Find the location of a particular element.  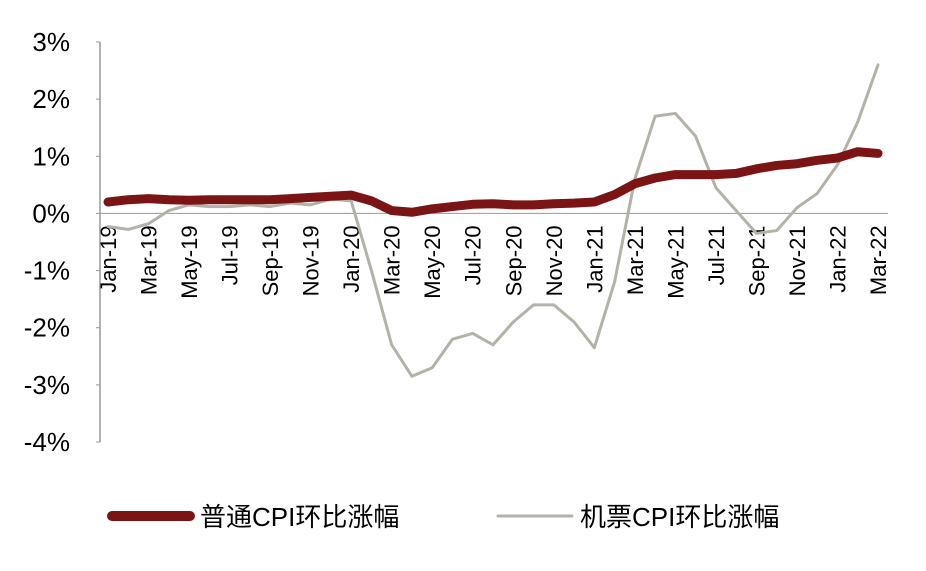

y-tick-label: 2% is located at coordinates (51, 99).